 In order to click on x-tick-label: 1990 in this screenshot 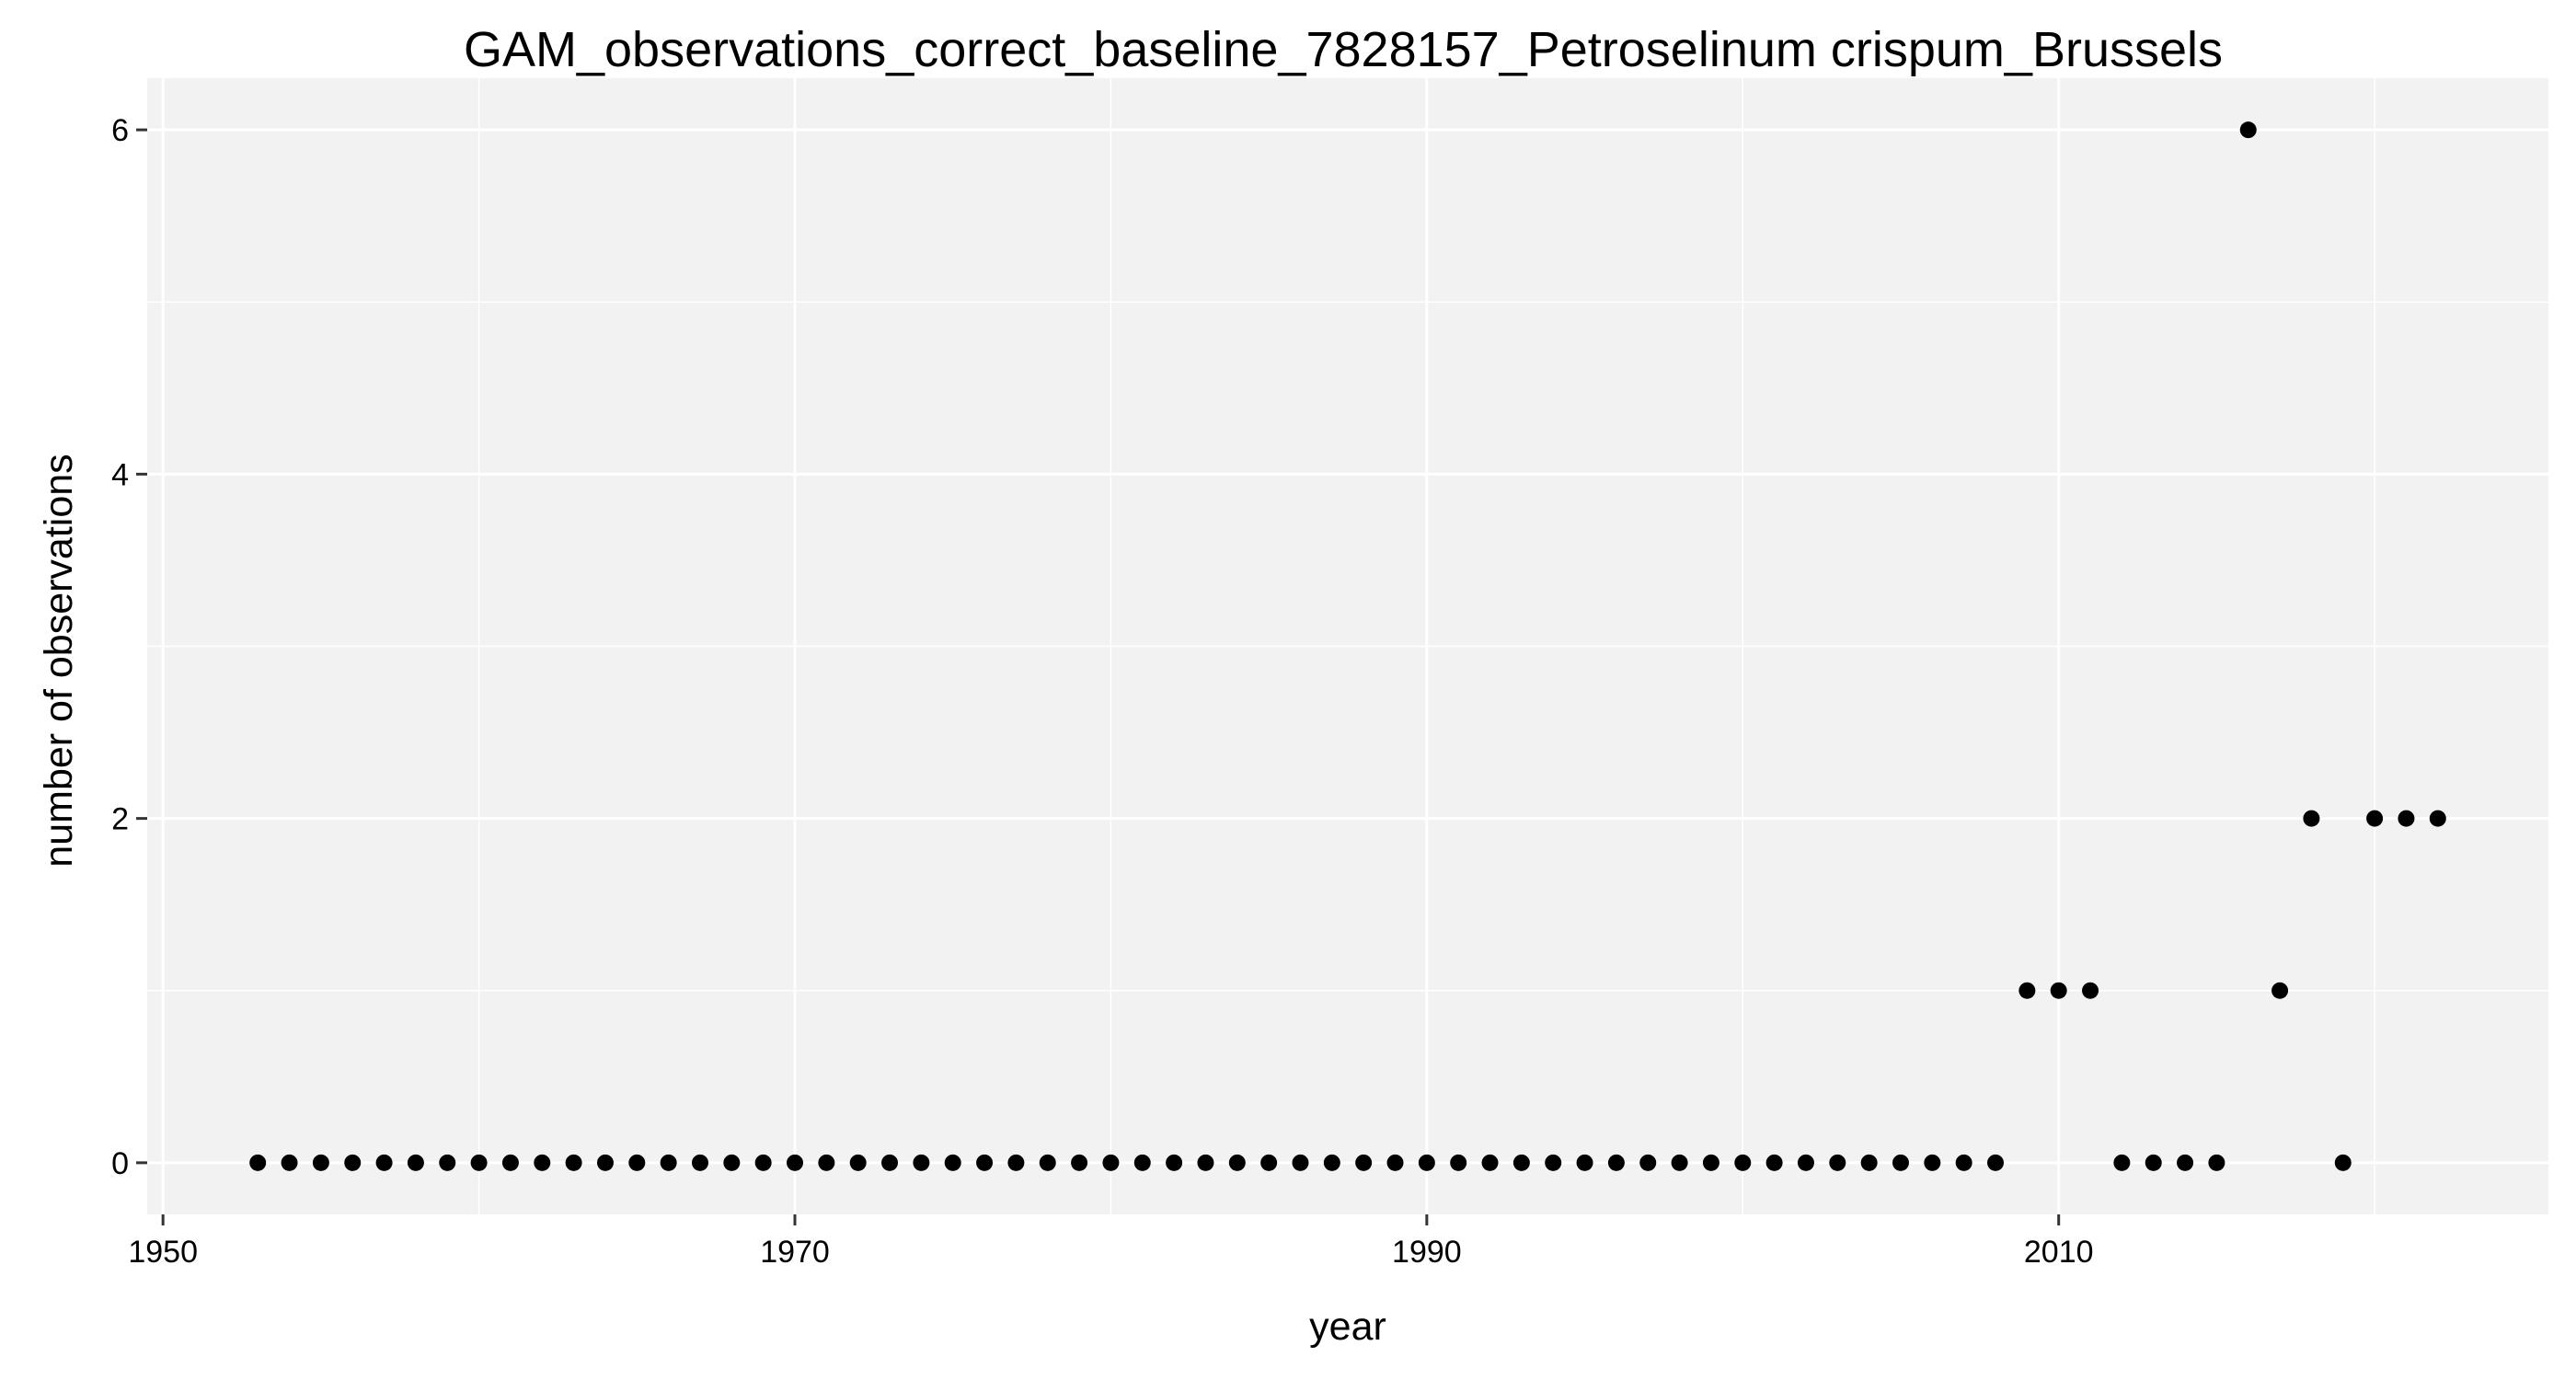, I will do `click(1427, 1252)`.